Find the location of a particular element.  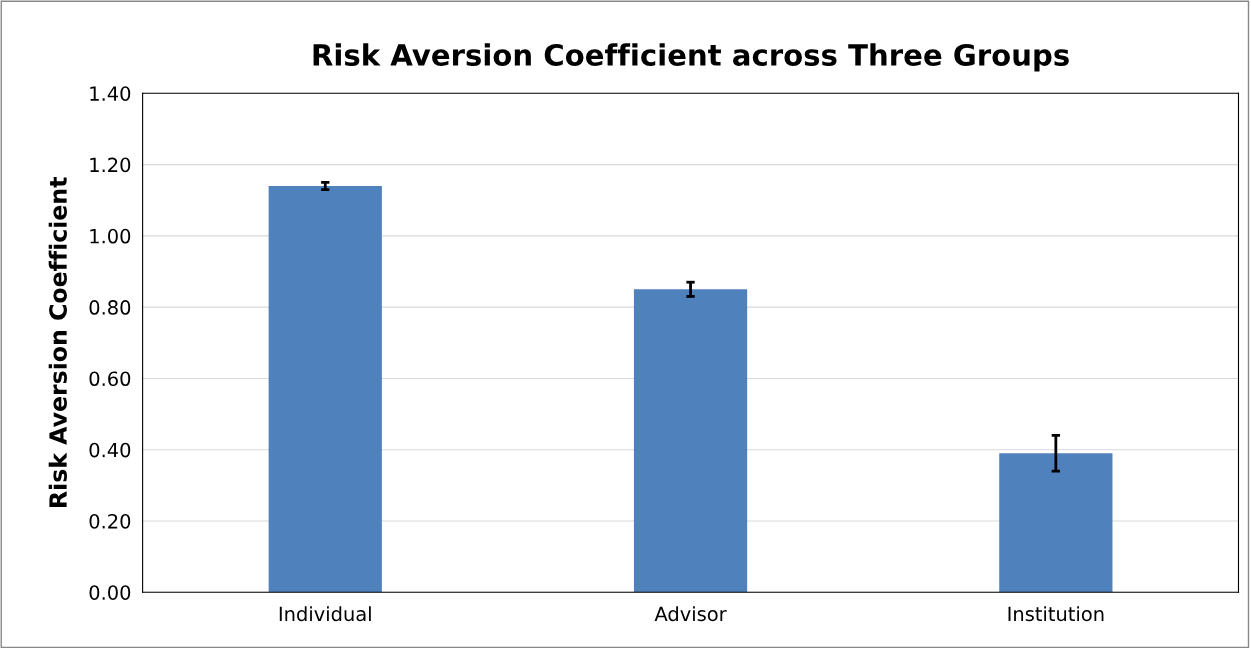

x-tick-label: Institution is located at coordinates (1056, 614).